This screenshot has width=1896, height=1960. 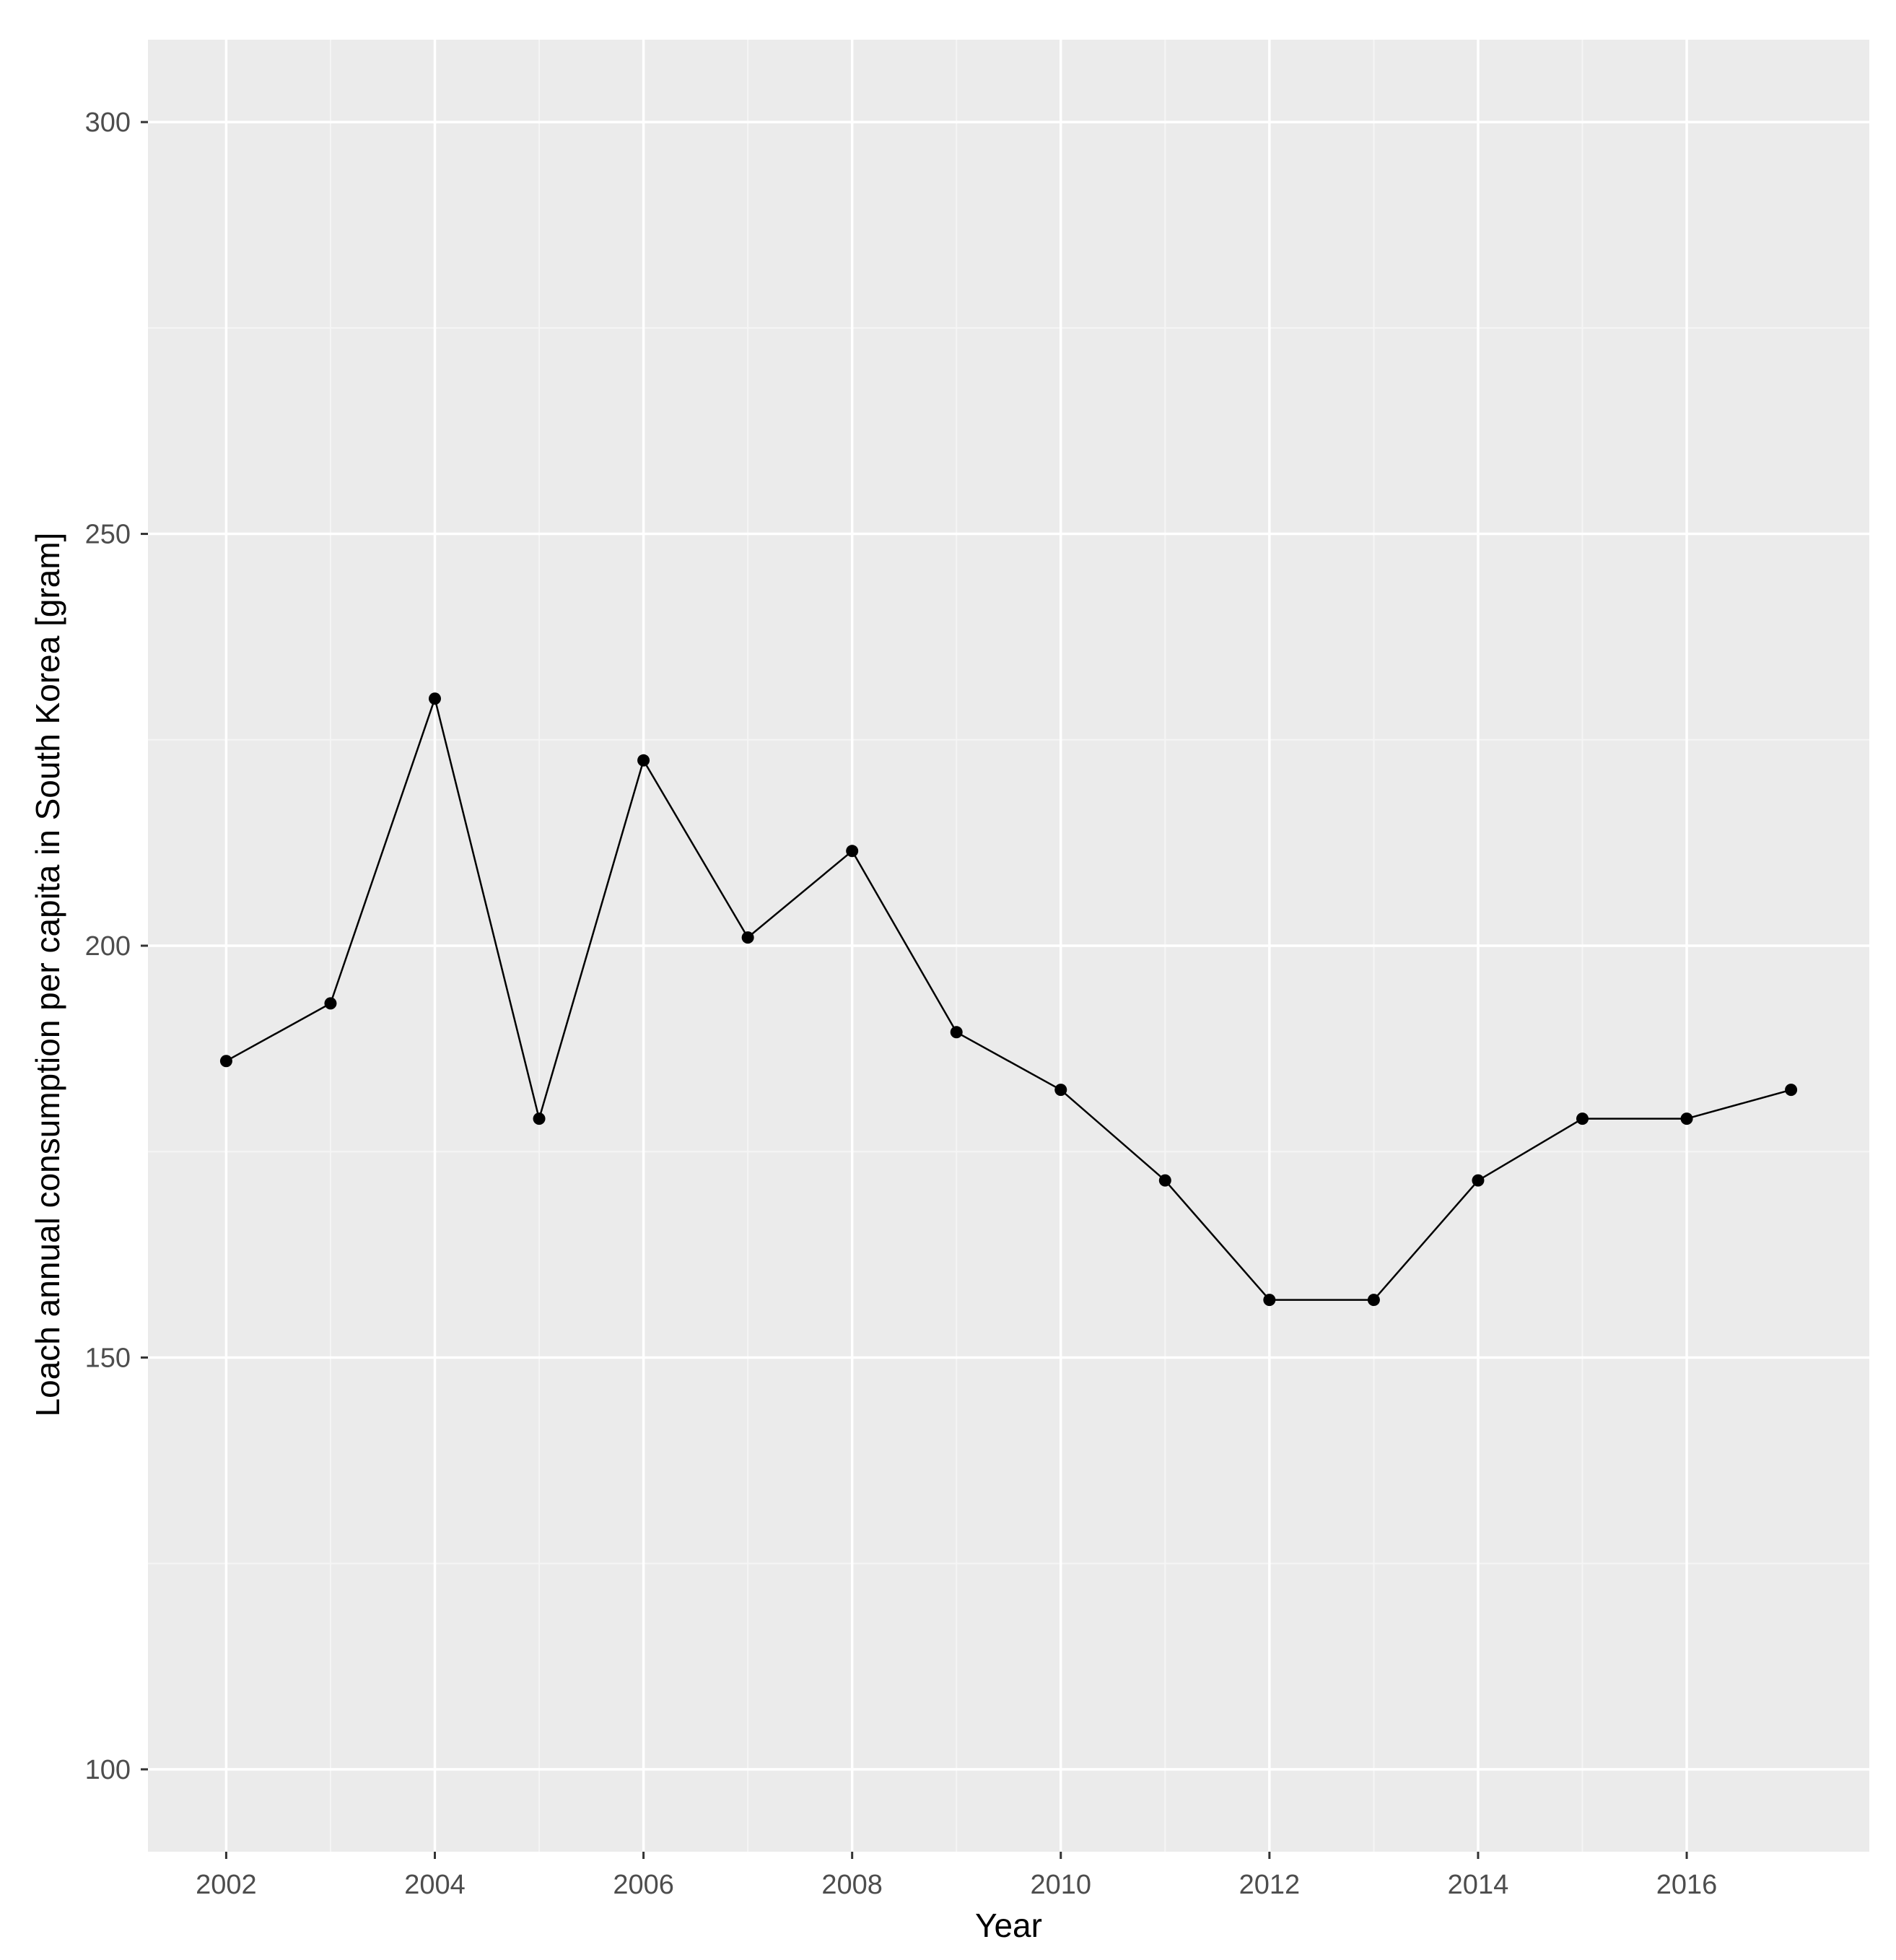 I want to click on x-axis-title: Year, so click(x=1008, y=1925).